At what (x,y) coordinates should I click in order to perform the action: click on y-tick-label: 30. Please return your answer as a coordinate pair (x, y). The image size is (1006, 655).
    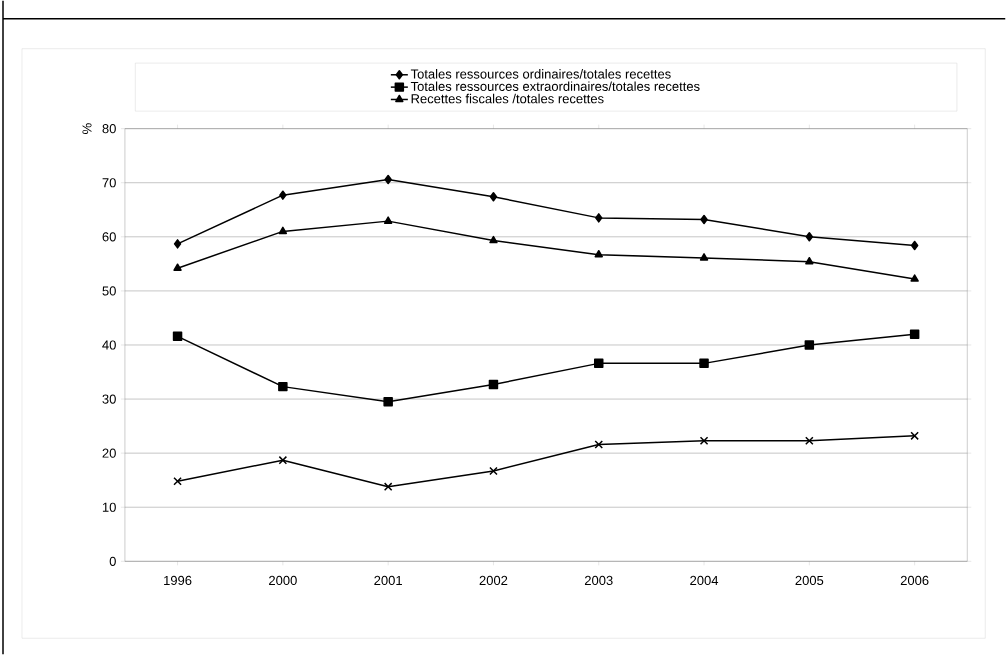
    Looking at the image, I should click on (109, 399).